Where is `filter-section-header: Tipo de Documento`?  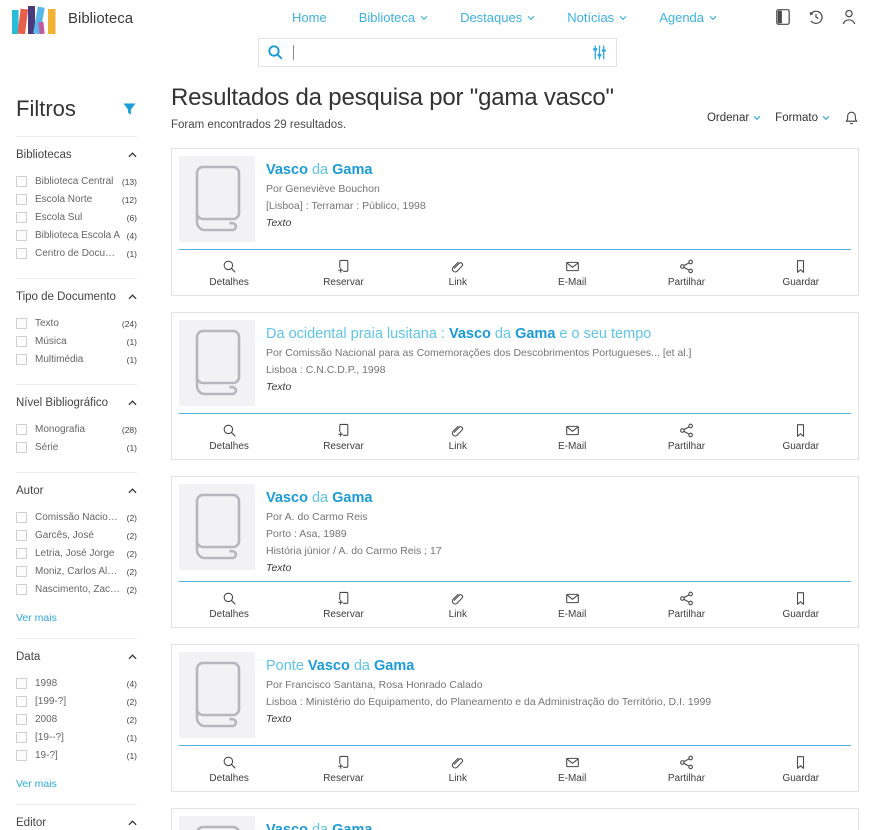
filter-section-header: Tipo de Documento is located at coordinates (76, 300).